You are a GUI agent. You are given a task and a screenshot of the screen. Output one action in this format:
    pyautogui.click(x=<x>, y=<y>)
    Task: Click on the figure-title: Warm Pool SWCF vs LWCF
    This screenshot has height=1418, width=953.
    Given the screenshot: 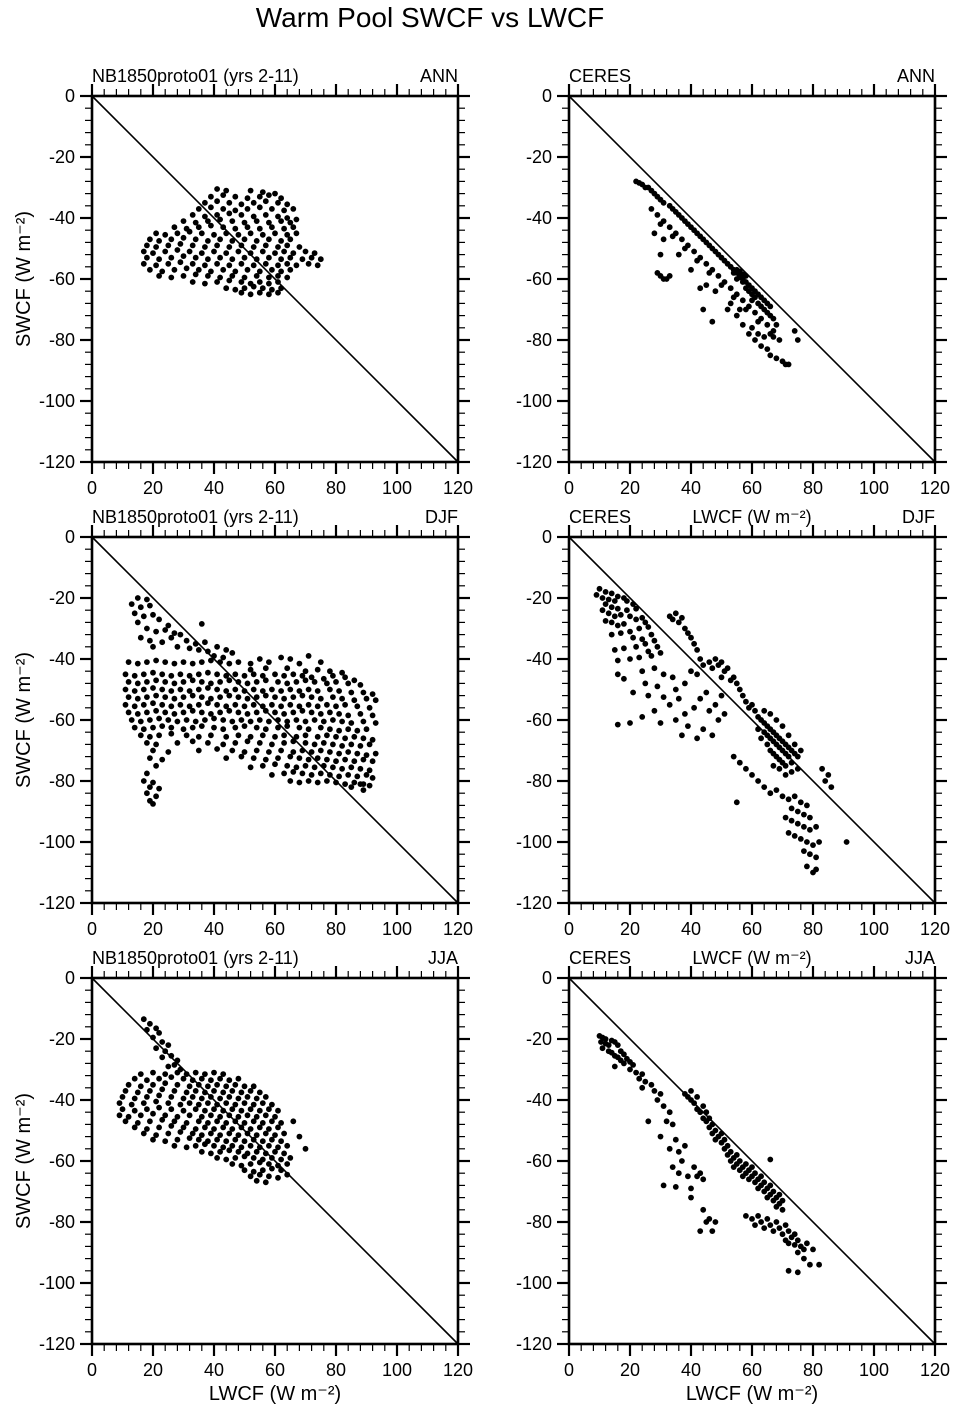 What is the action you would take?
    pyautogui.click(x=430, y=17)
    